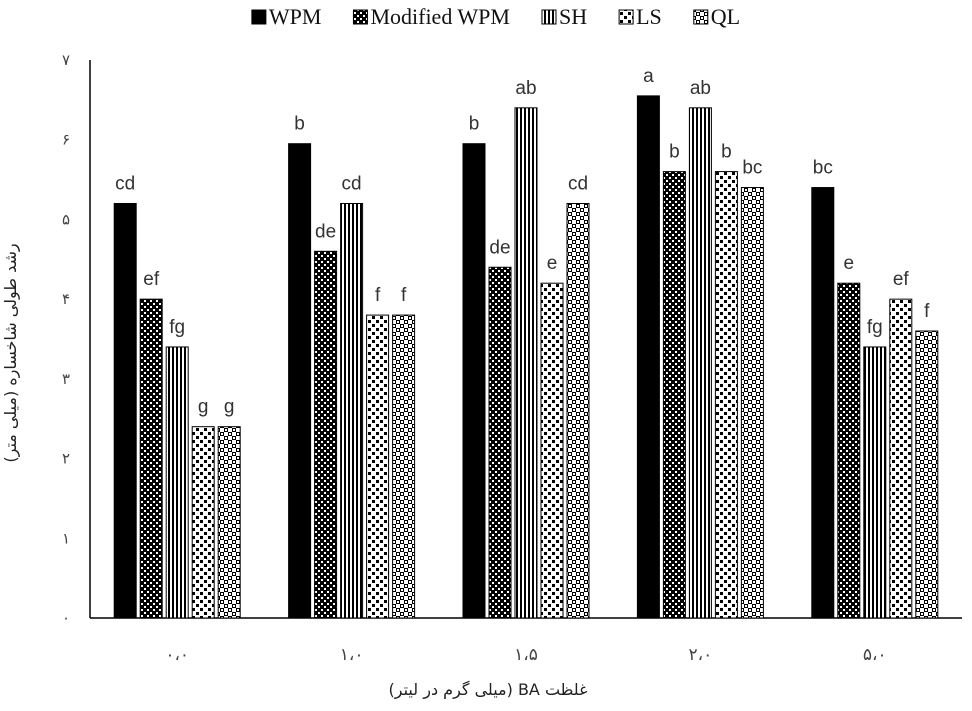  I want to click on legend-item-ql: QL, so click(716, 16).